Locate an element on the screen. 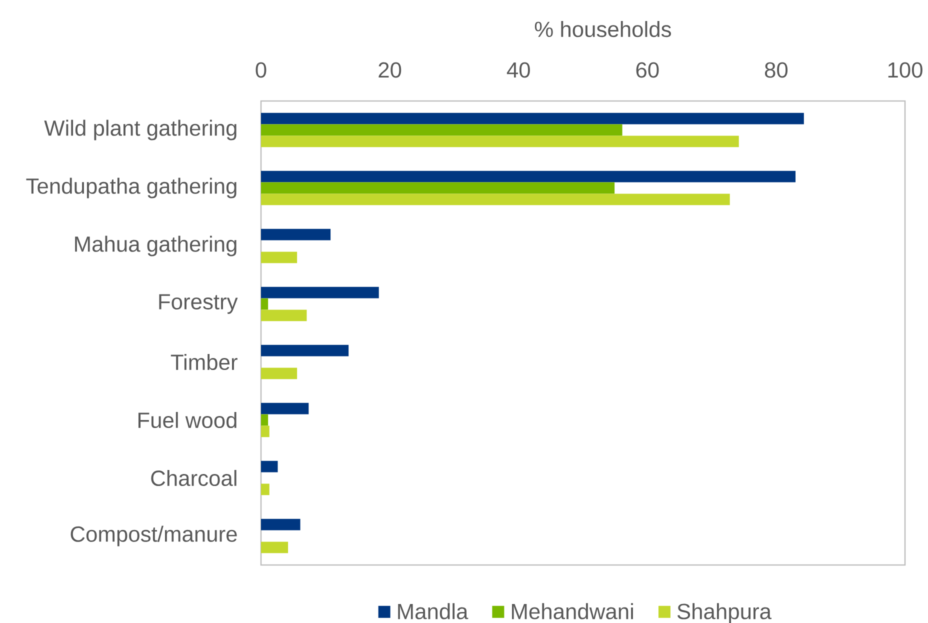  x-tick-label: 20 is located at coordinates (390, 70).